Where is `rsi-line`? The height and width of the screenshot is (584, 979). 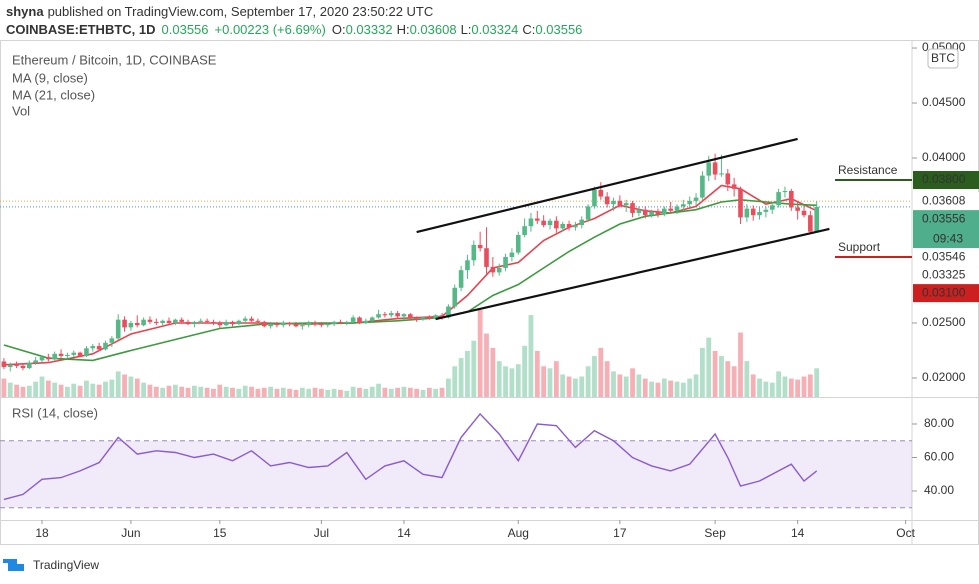
rsi-line is located at coordinates (410, 456).